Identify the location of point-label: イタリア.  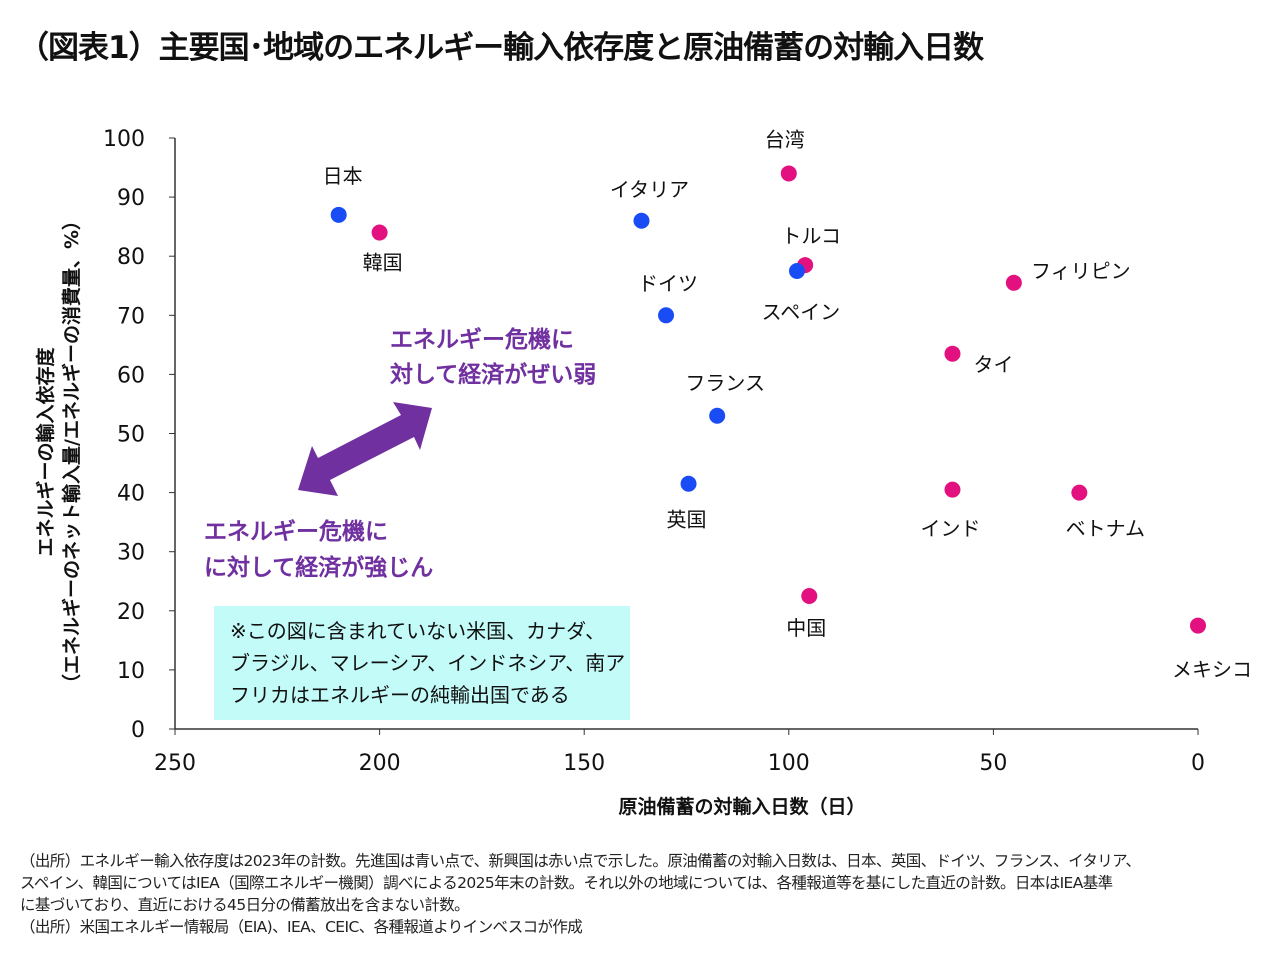
(649, 190).